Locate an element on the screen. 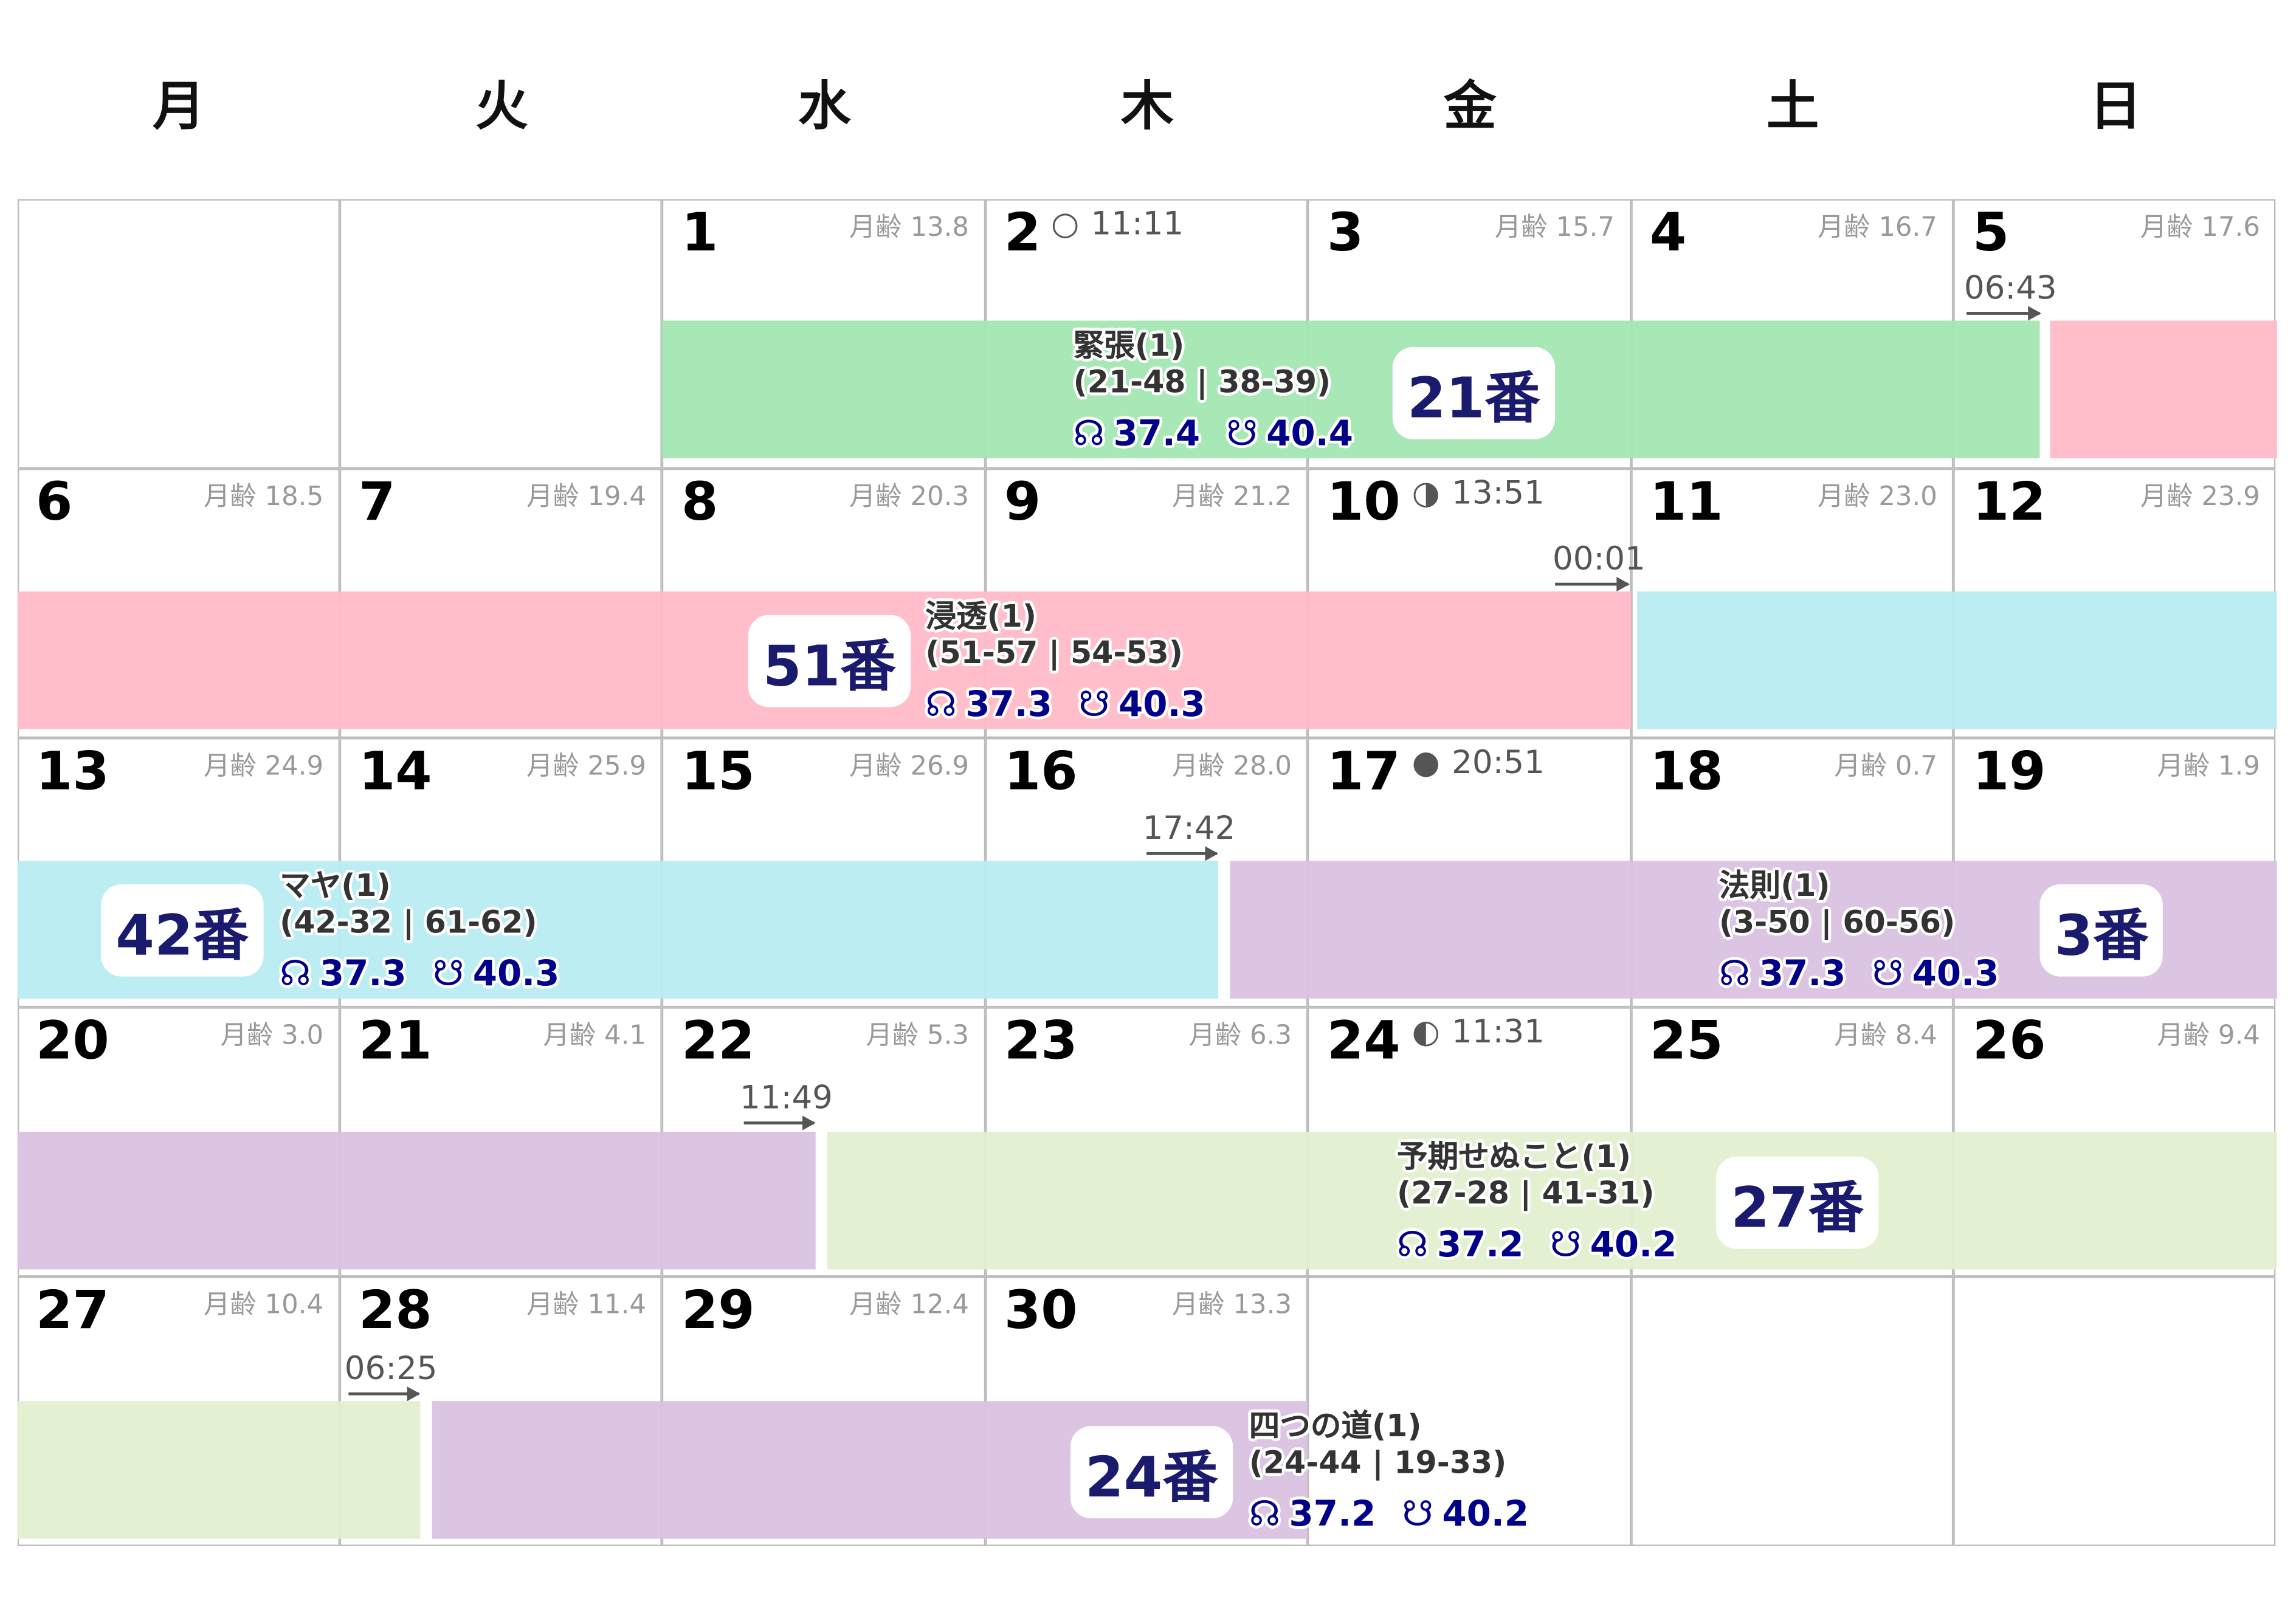 The image size is (2296, 1618). moon-age: 月齢 1.9 is located at coordinates (2208, 766).